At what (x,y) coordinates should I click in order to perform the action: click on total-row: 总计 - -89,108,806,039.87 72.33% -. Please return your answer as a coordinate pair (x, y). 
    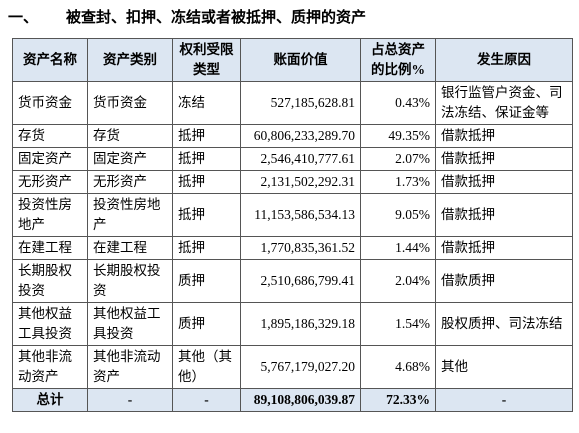
    Looking at the image, I should click on (292, 400).